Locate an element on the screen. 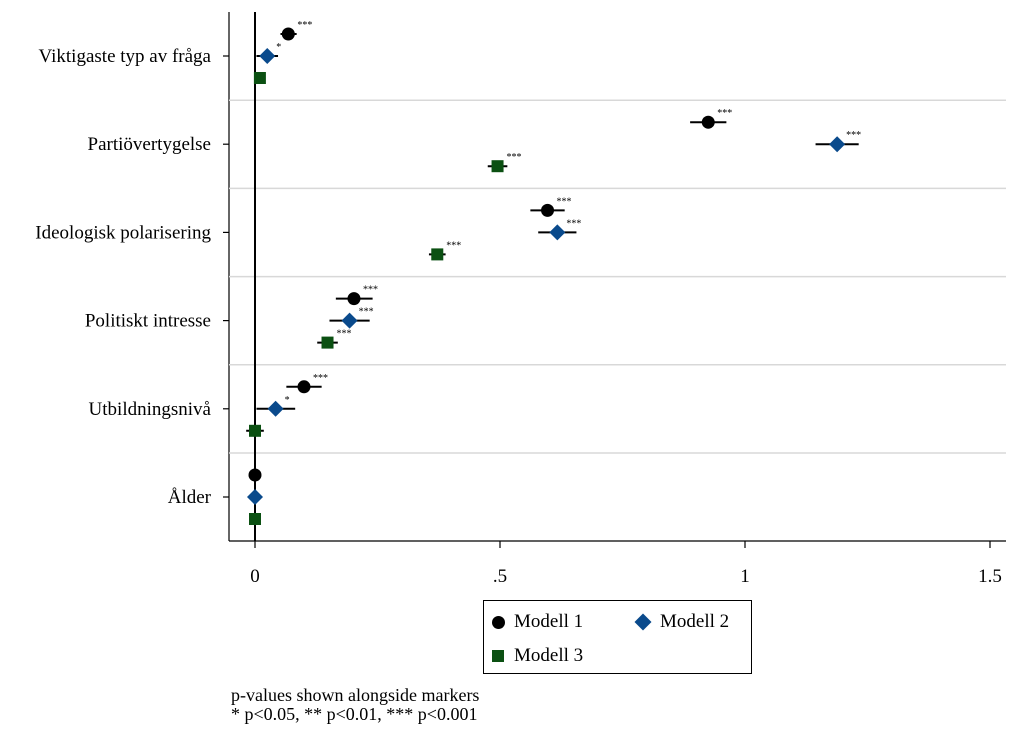  legend-item-modell-2: Modell 2 is located at coordinates (681, 622).